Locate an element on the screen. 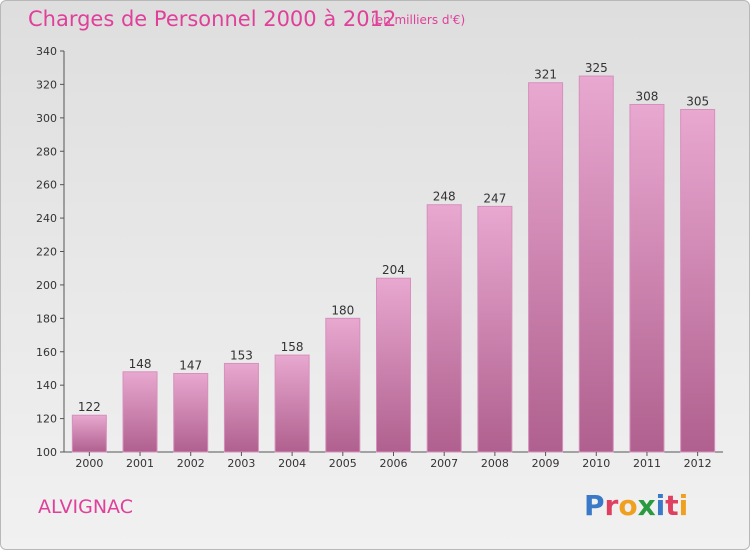 The height and width of the screenshot is (550, 750). commune-name: ALVIGNAC is located at coordinates (85, 507).